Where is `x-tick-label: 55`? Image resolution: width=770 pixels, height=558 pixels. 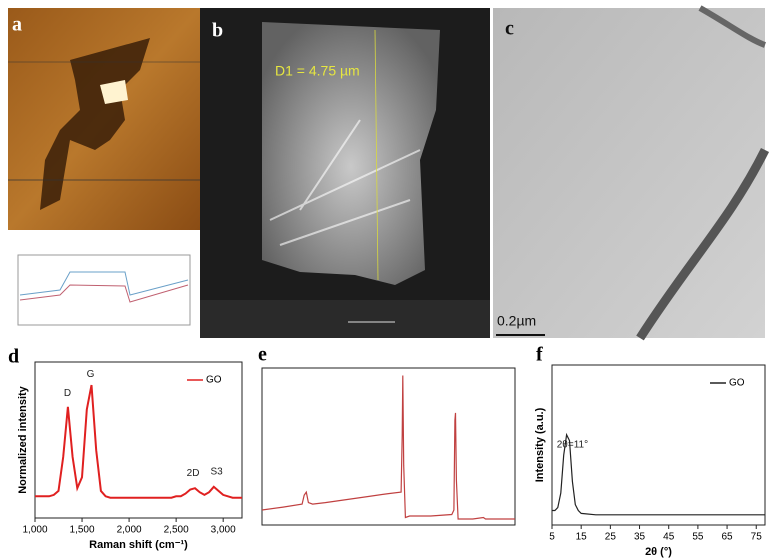 x-tick-label: 55 is located at coordinates (698, 537).